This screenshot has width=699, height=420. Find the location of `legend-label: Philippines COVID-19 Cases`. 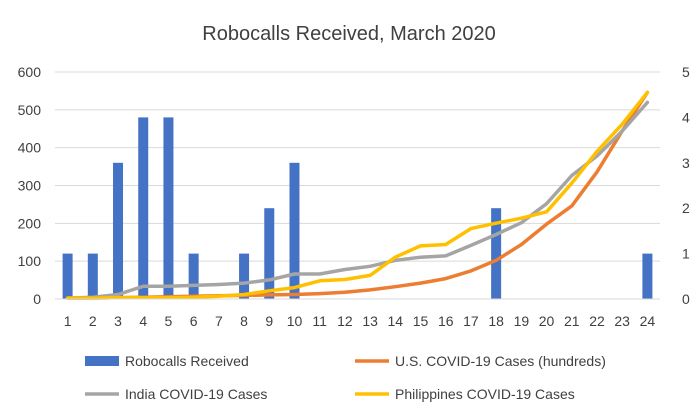

legend-label: Philippines COVID-19 Cases is located at coordinates (485, 394).